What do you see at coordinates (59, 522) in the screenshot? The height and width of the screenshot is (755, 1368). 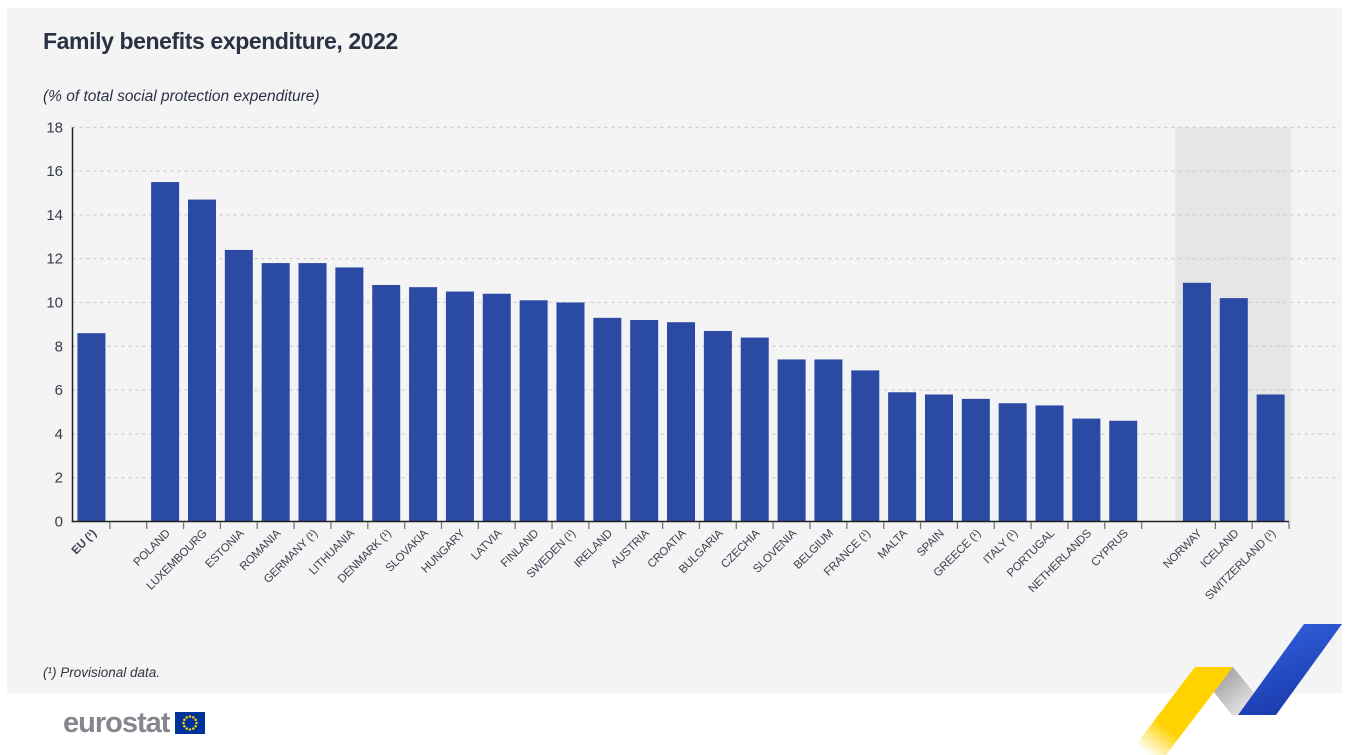 I see `y-tick-label-0: 0` at bounding box center [59, 522].